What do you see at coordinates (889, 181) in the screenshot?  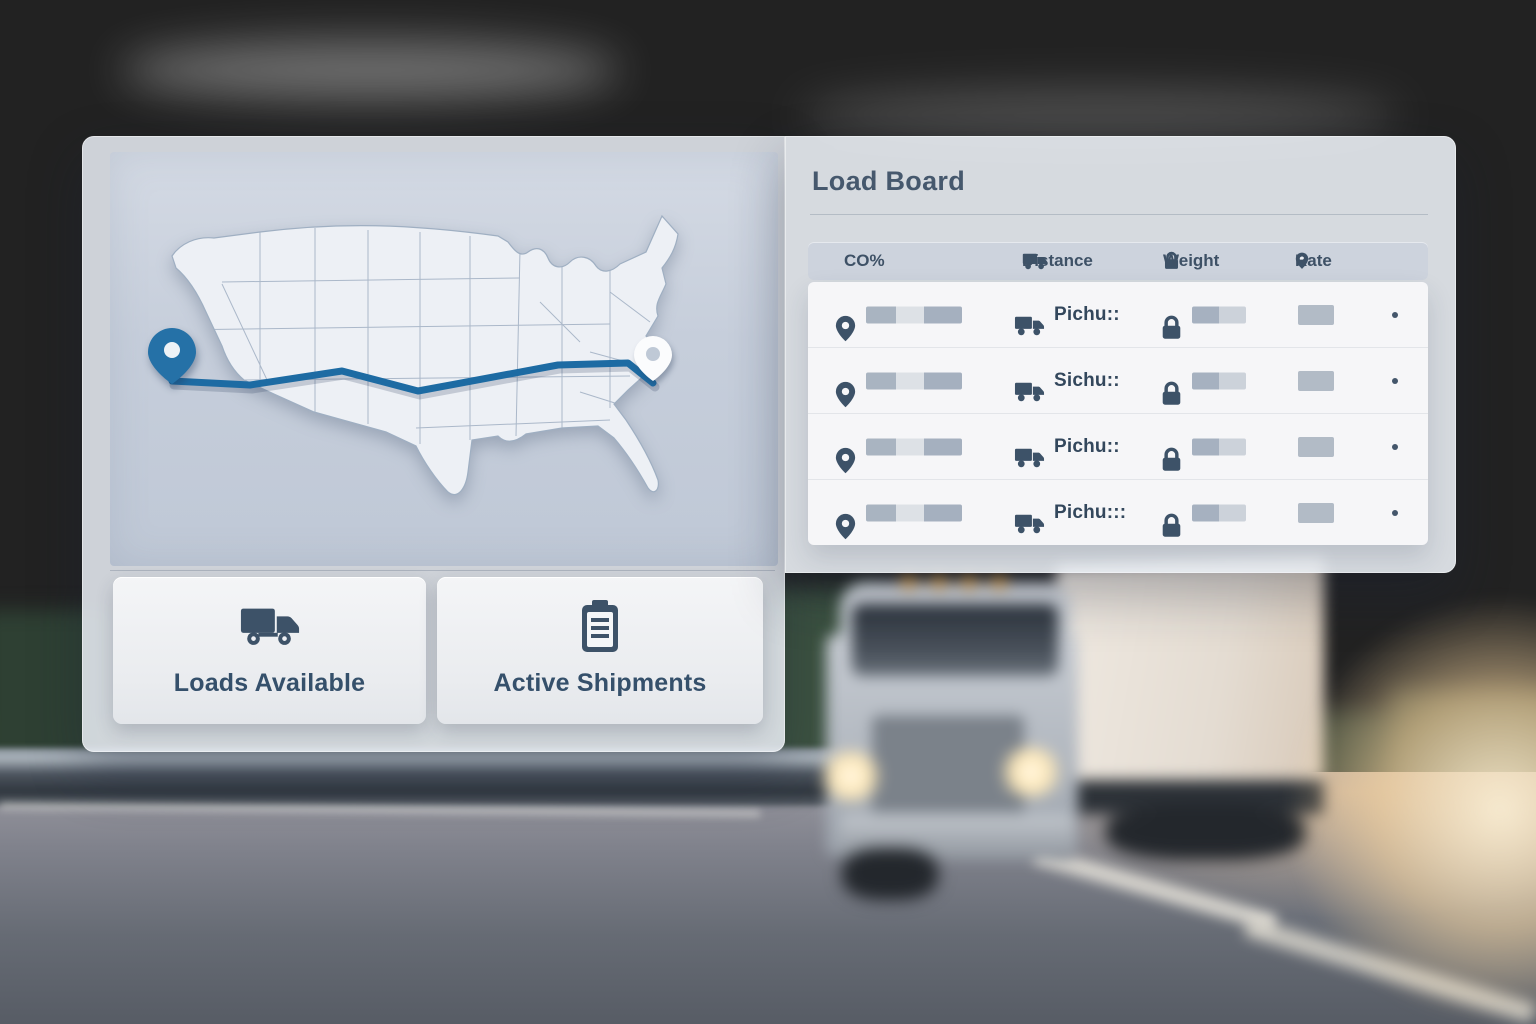 I see `page-title: Load Board` at bounding box center [889, 181].